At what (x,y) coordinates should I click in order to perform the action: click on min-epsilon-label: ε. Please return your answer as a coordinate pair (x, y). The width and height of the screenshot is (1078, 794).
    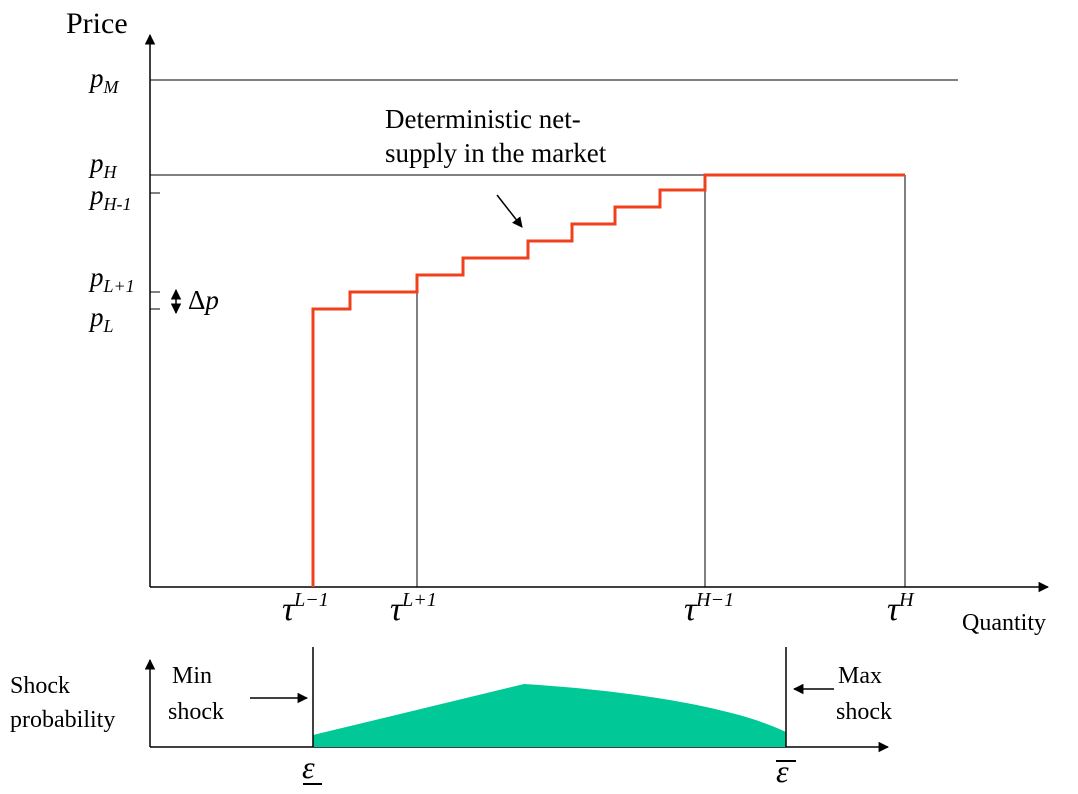
    Looking at the image, I should click on (308, 767).